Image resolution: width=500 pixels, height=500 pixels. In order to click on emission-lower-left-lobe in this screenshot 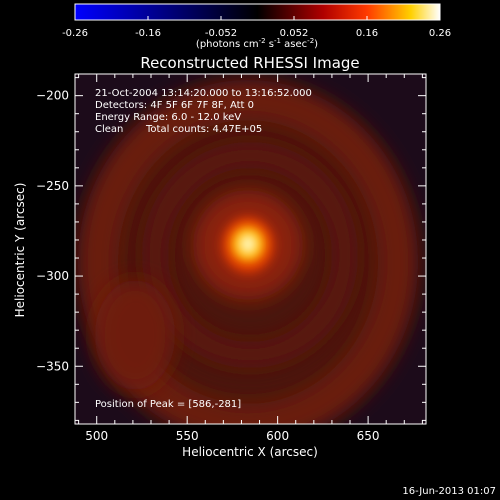, I will do `click(135, 335)`.